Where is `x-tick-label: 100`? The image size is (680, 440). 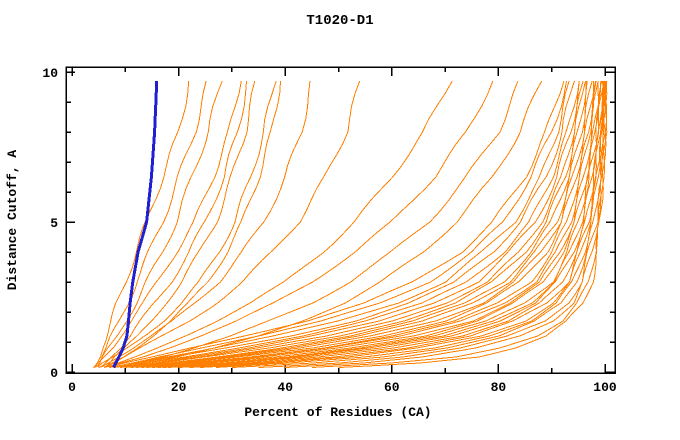 x-tick-label: 100 is located at coordinates (605, 387).